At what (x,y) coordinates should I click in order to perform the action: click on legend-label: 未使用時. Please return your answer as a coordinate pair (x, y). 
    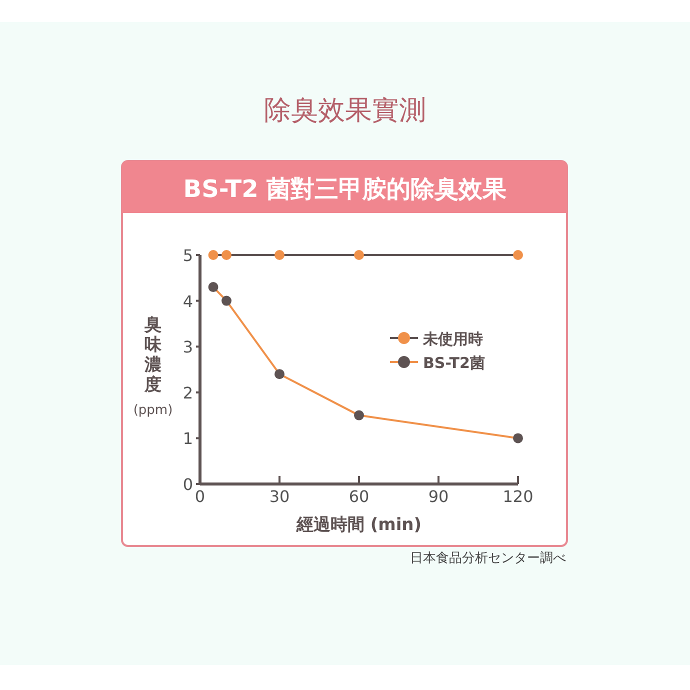
    Looking at the image, I should click on (452, 339).